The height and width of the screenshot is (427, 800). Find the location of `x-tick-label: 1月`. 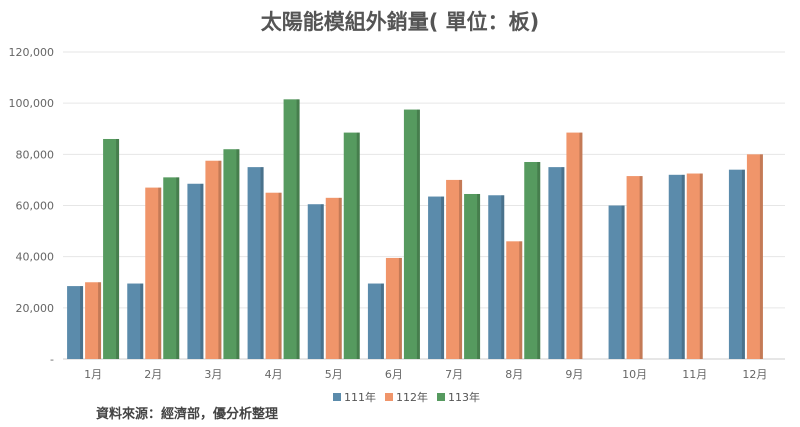

x-tick-label: 1月 is located at coordinates (93, 374).